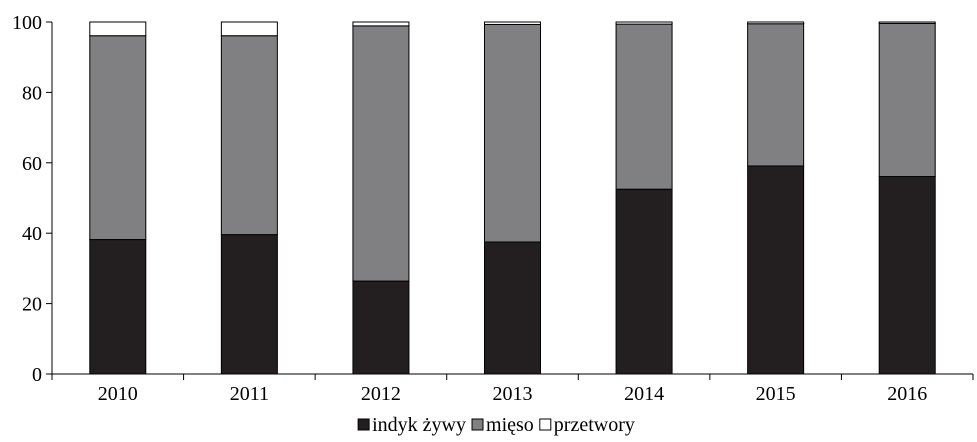  I want to click on x-tick-label-2010: 2010, so click(118, 394).